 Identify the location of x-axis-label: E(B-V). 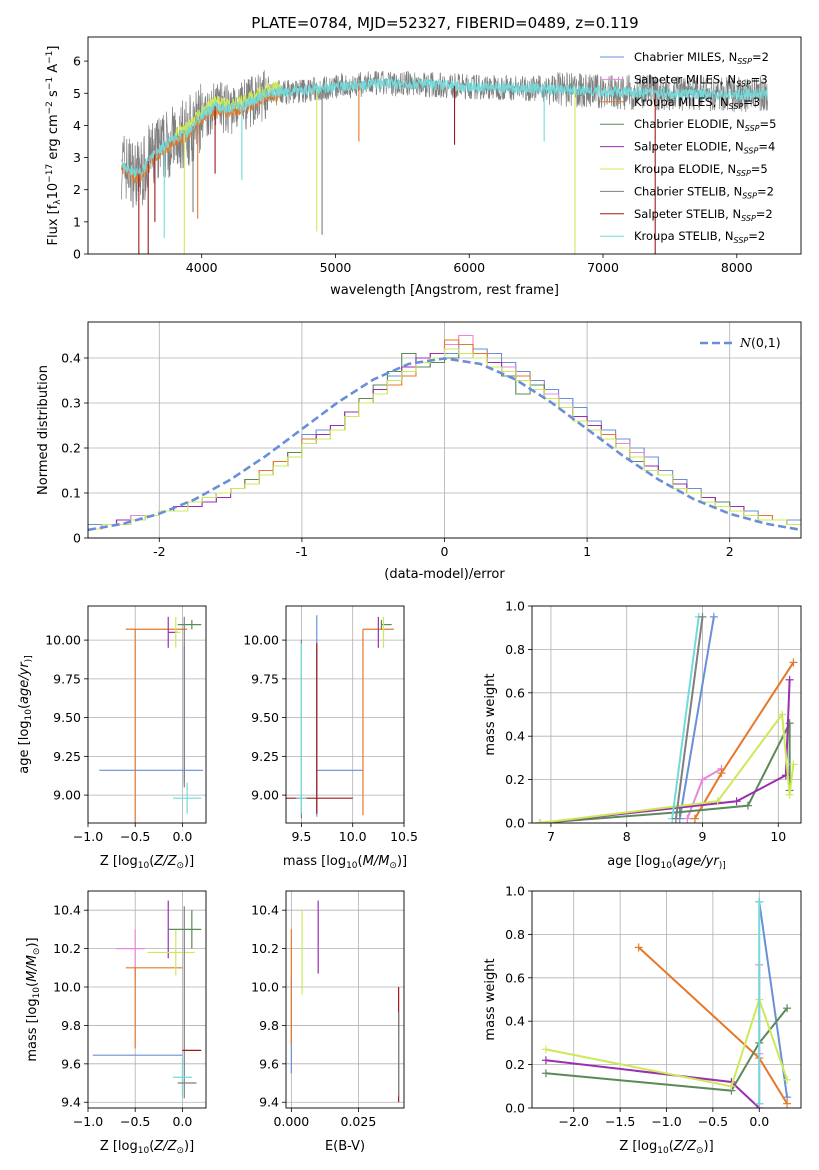
(345, 1146).